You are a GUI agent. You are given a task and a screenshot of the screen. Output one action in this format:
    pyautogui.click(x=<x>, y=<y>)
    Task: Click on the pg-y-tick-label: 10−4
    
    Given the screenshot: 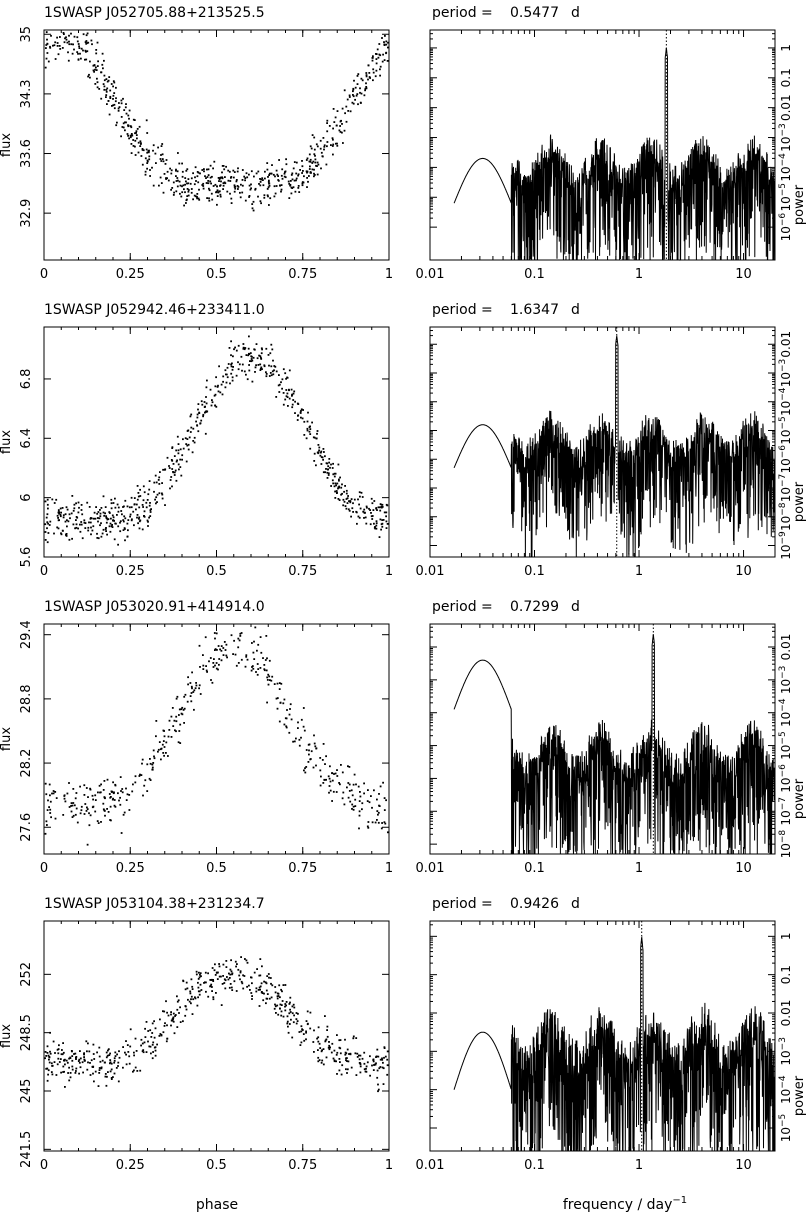 What is the action you would take?
    pyautogui.click(x=785, y=167)
    